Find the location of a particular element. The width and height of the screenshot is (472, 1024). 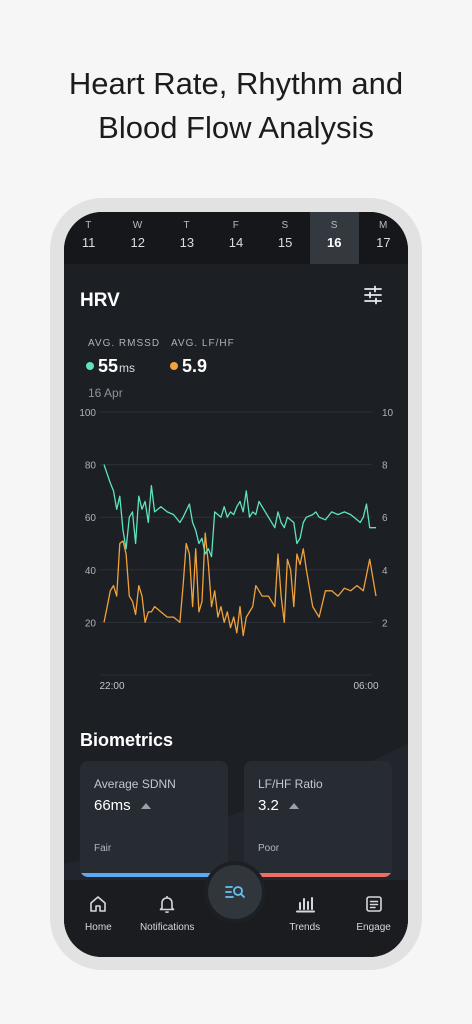

day-number: 12 is located at coordinates (137, 242).